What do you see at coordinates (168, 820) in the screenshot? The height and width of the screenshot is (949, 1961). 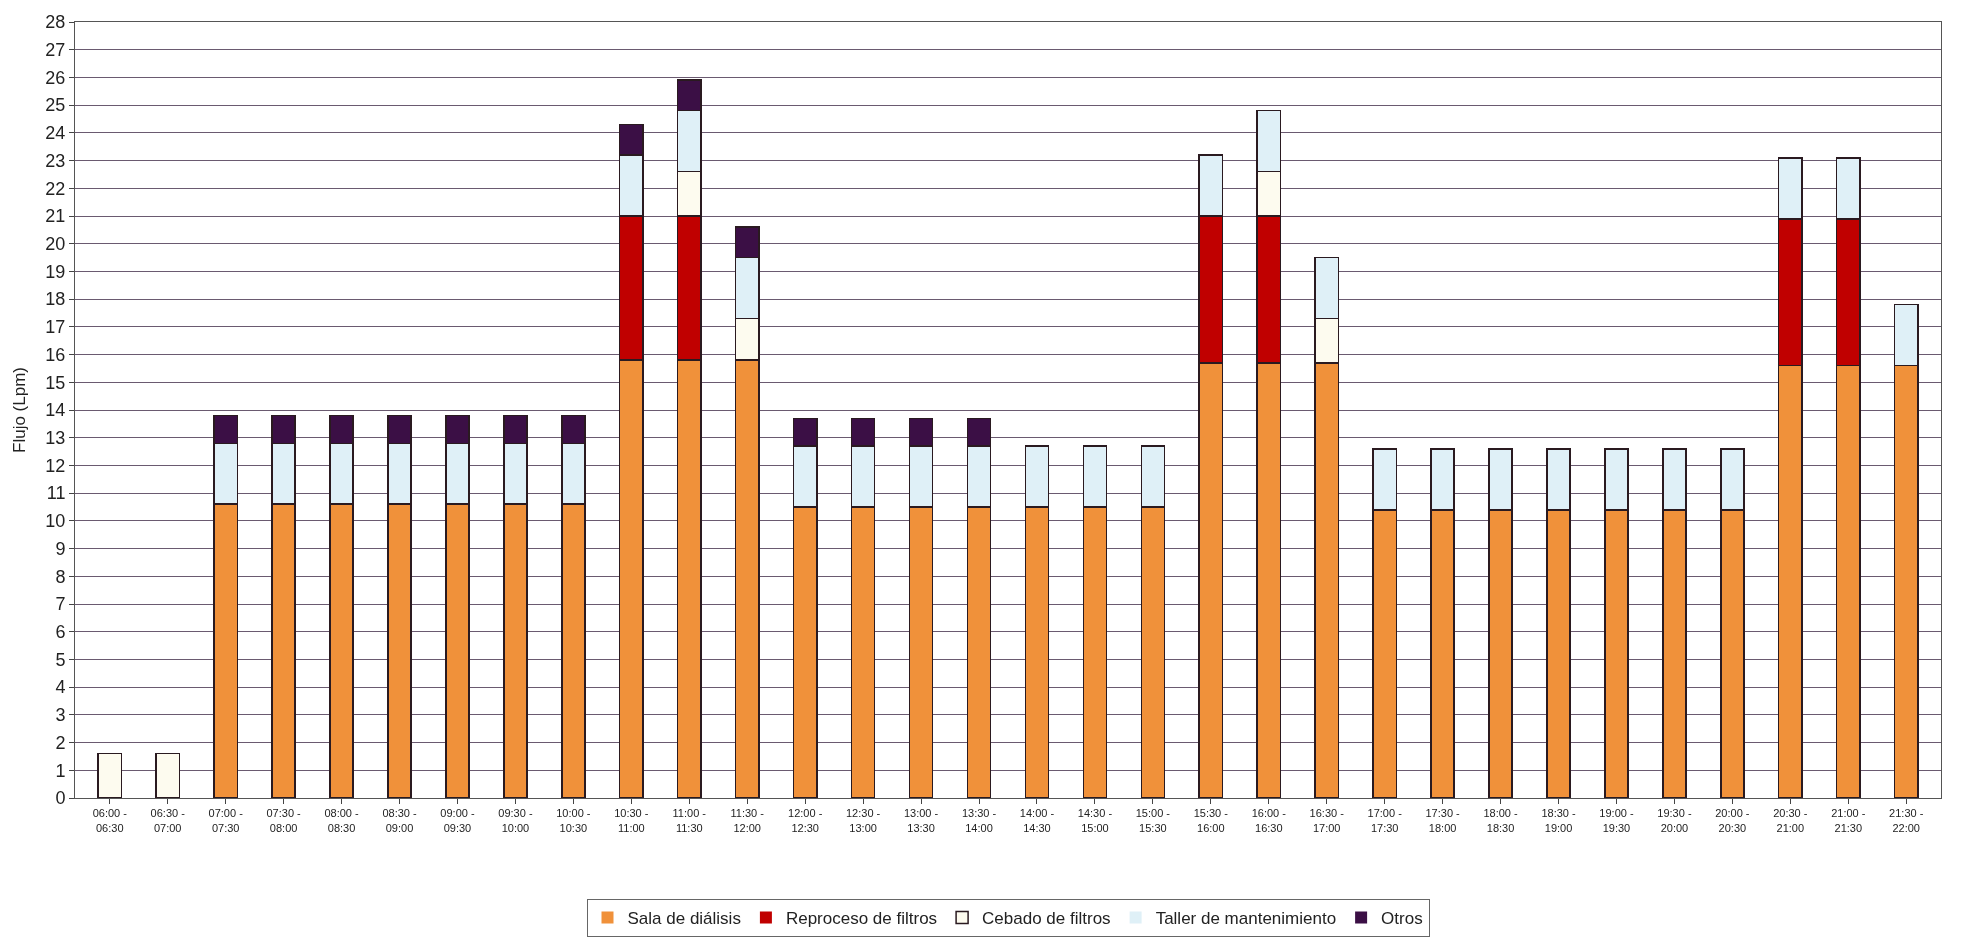 I see `x-tick-label: 06:30 - 07:00` at bounding box center [168, 820].